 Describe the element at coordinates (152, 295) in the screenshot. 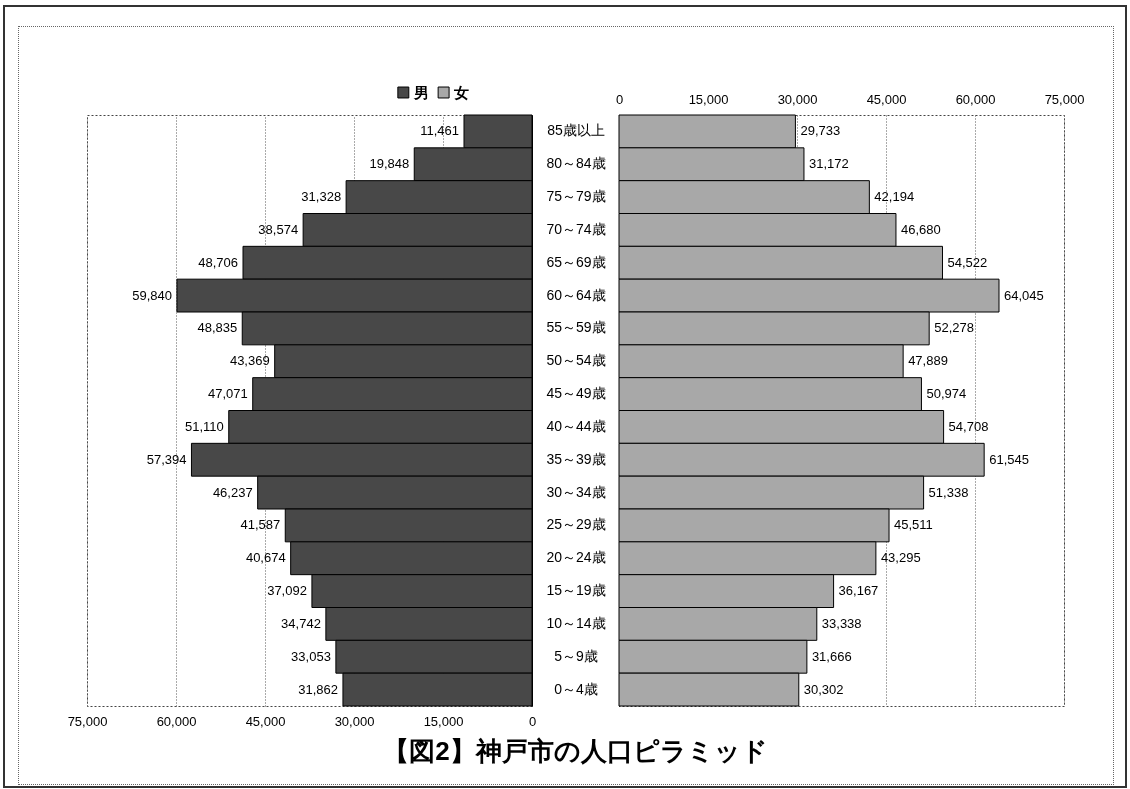

I see `data-label: 59,840` at that location.